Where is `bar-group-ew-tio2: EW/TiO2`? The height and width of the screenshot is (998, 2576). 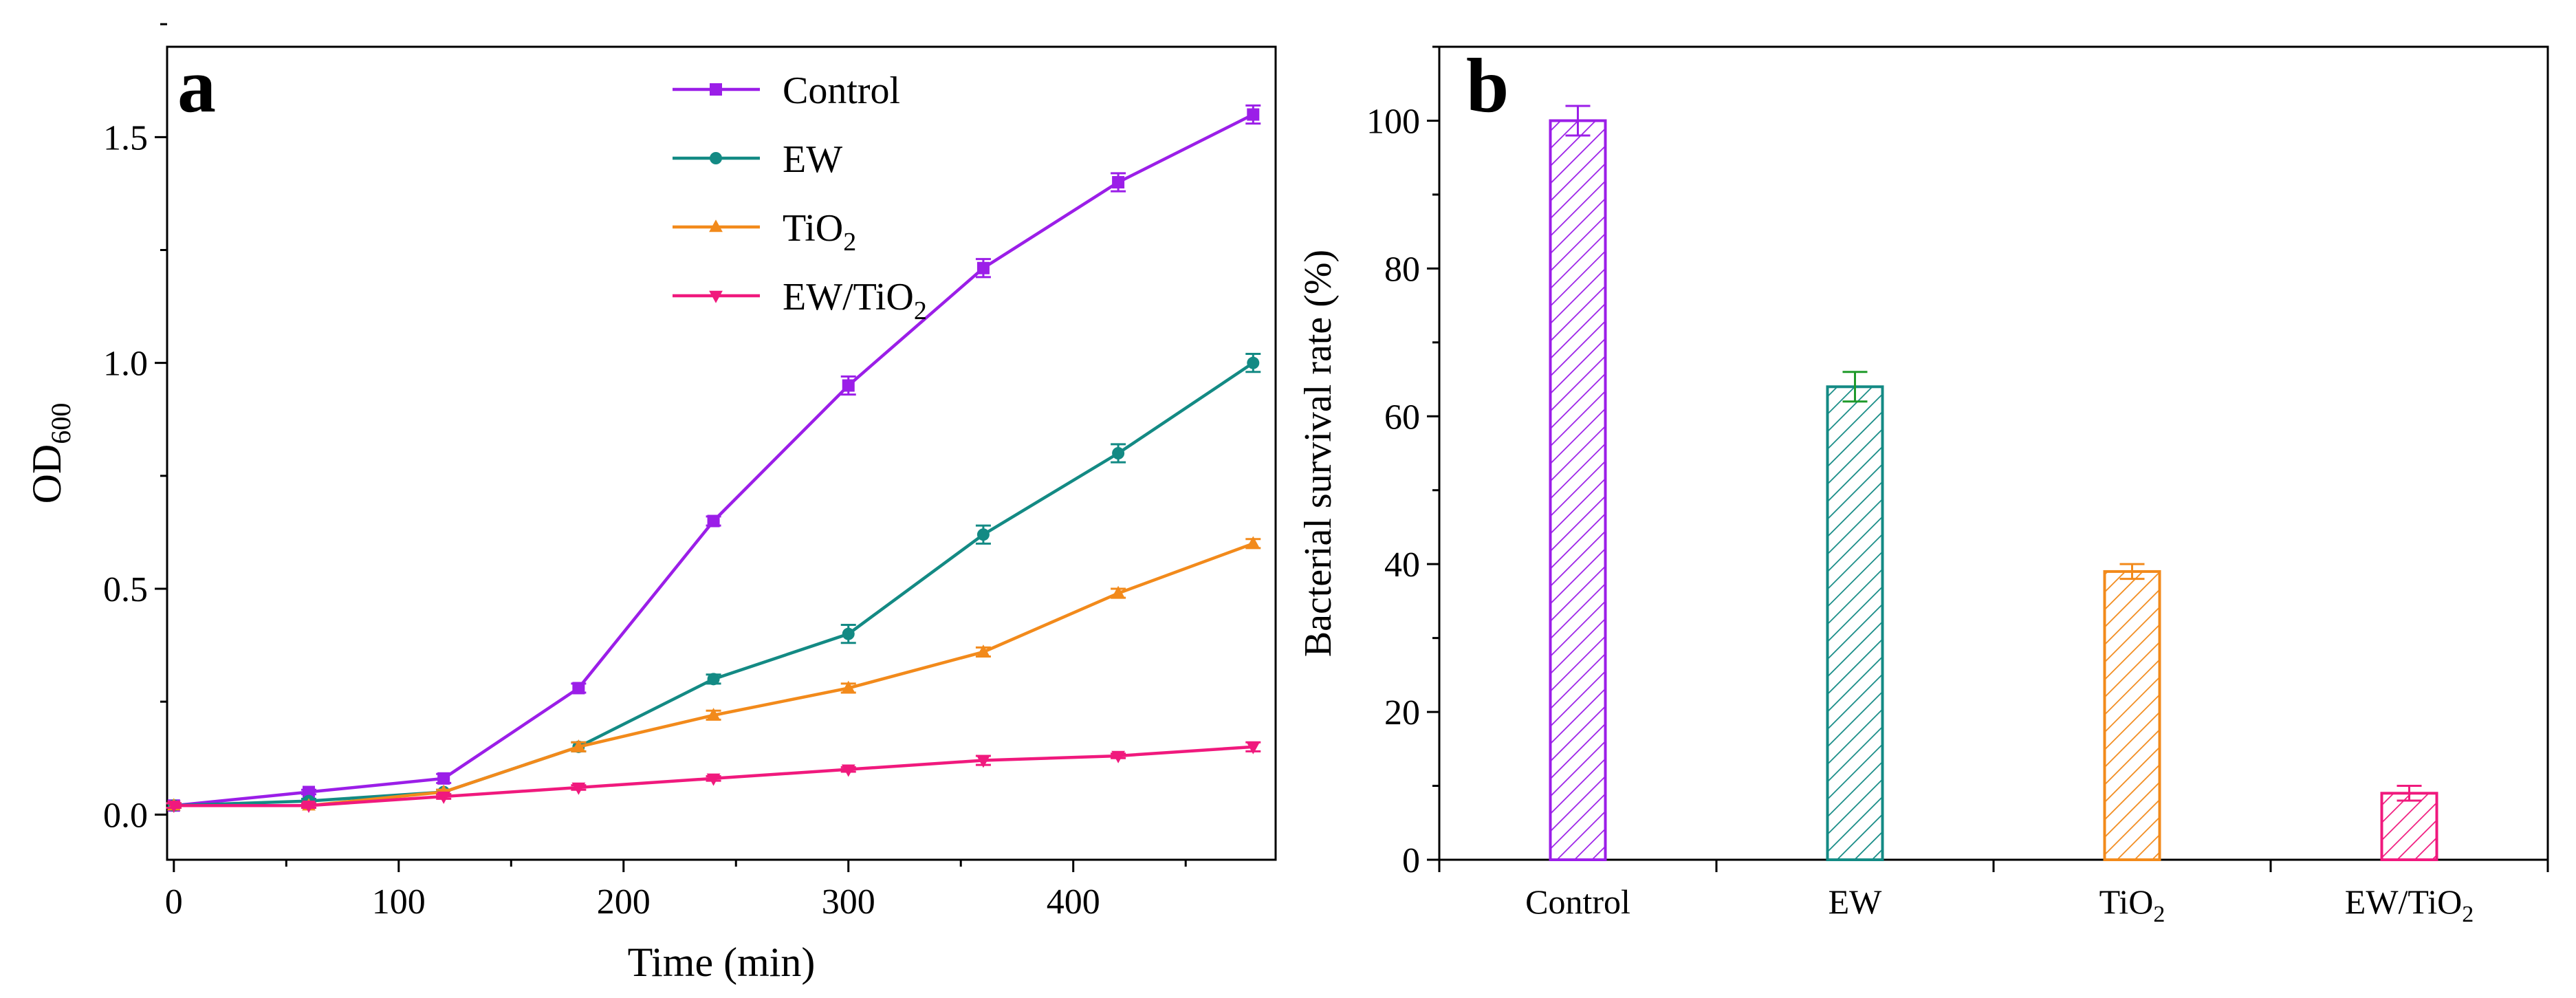 bar-group-ew-tio2: EW/TiO2 is located at coordinates (2409, 856).